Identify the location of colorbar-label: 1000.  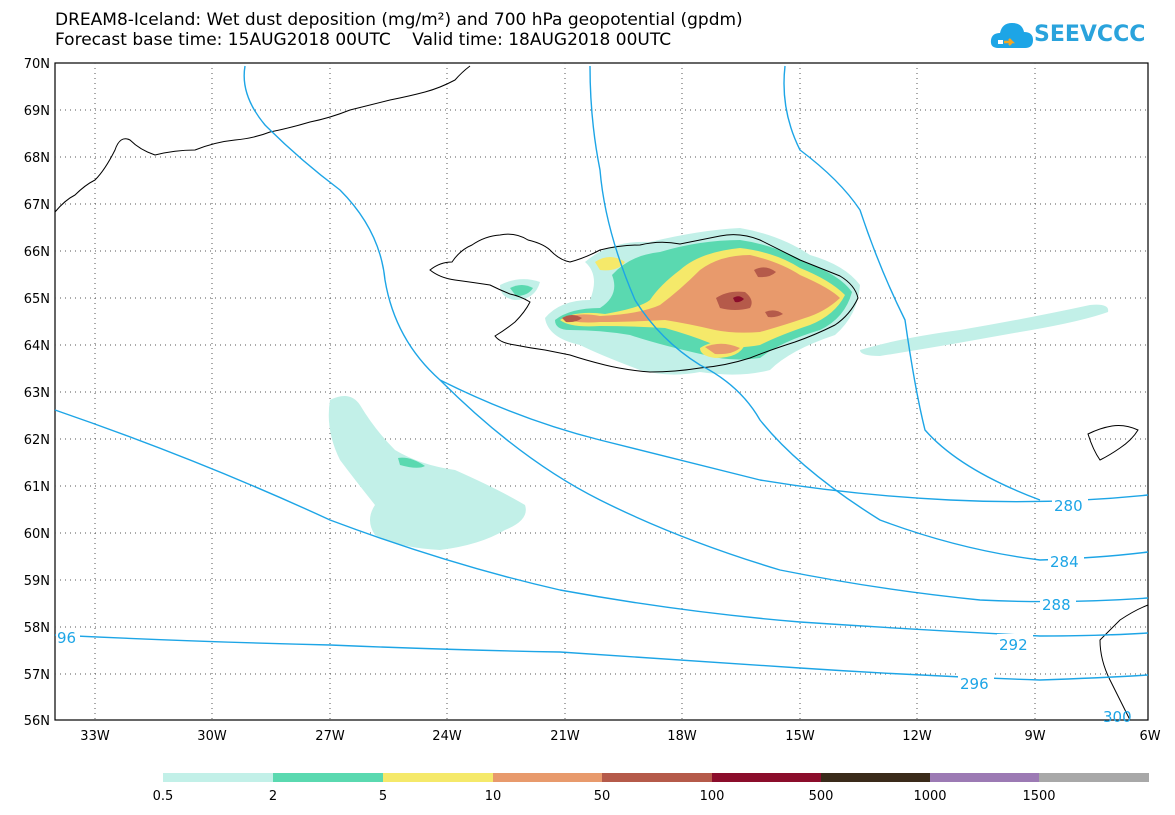
(929, 796).